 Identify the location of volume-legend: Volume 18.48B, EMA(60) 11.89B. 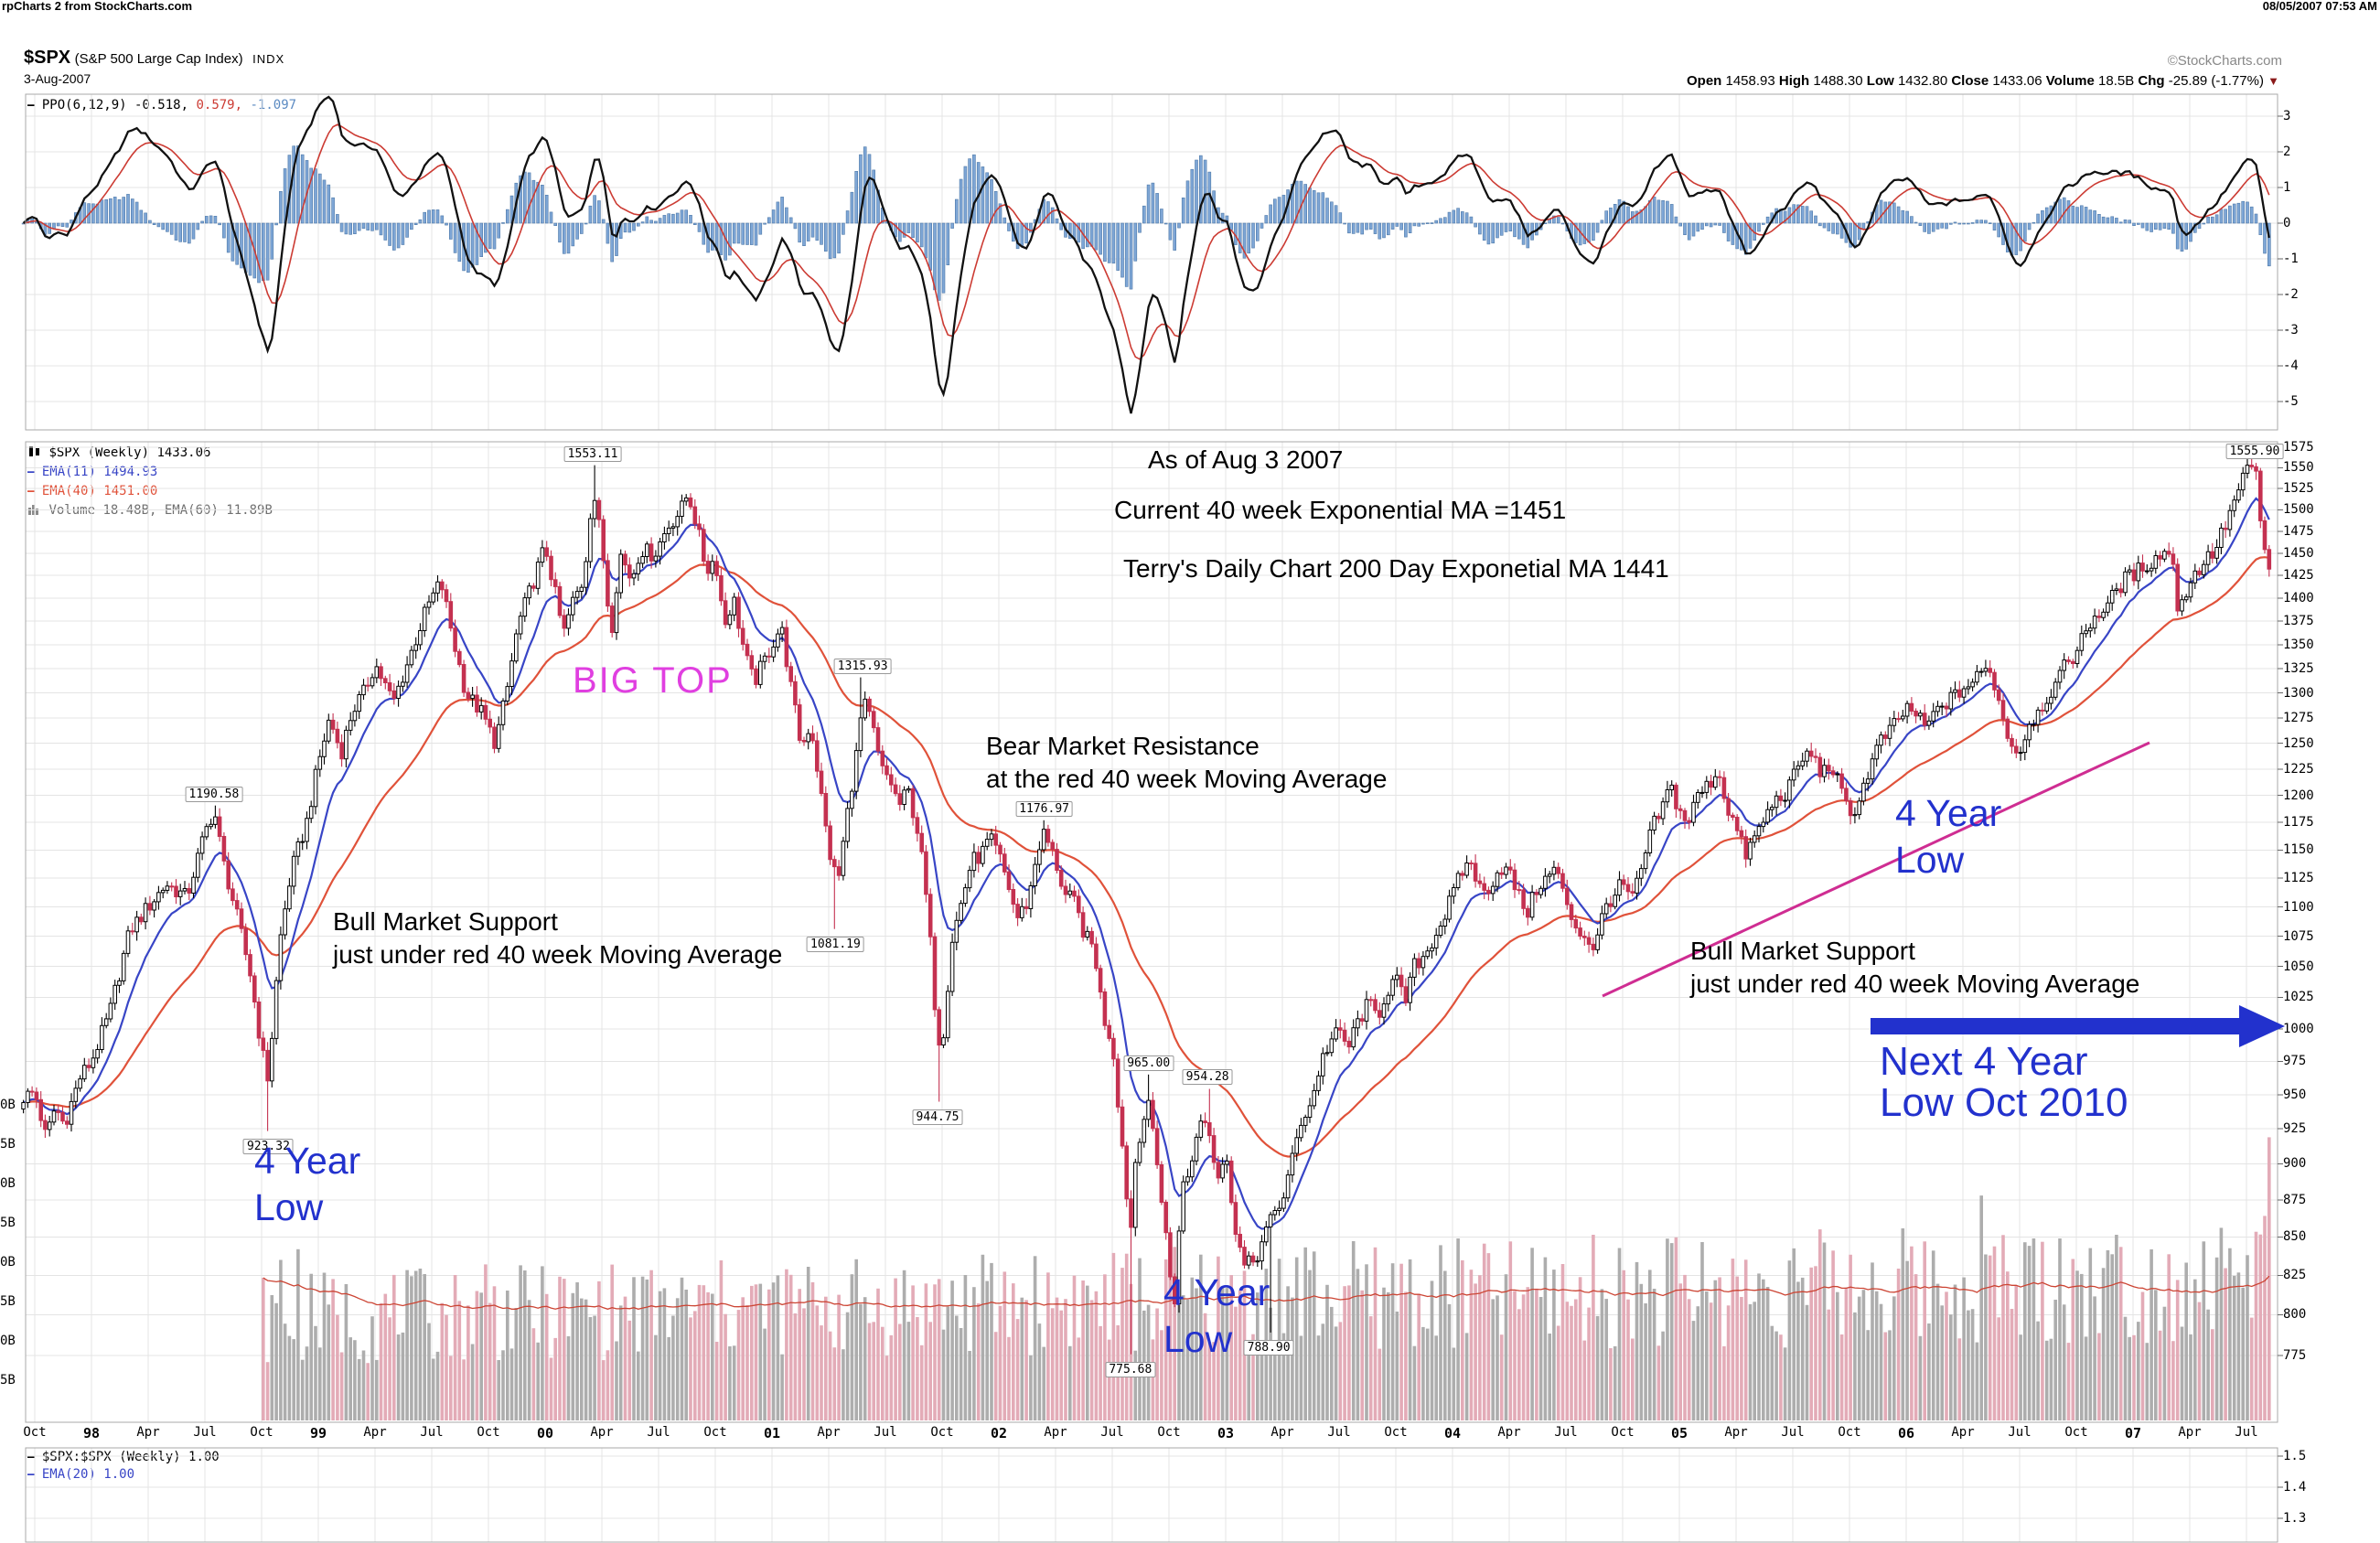
(160, 510).